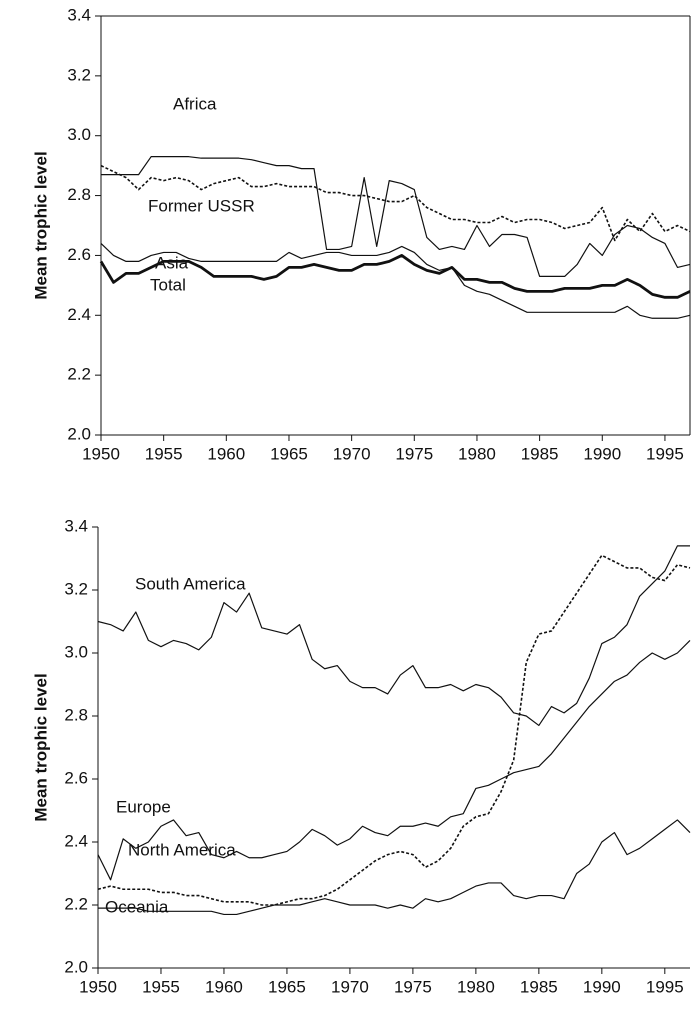 Image resolution: width=695 pixels, height=1010 pixels. Describe the element at coordinates (195, 103) in the screenshot. I see `series-label: Africa` at that location.